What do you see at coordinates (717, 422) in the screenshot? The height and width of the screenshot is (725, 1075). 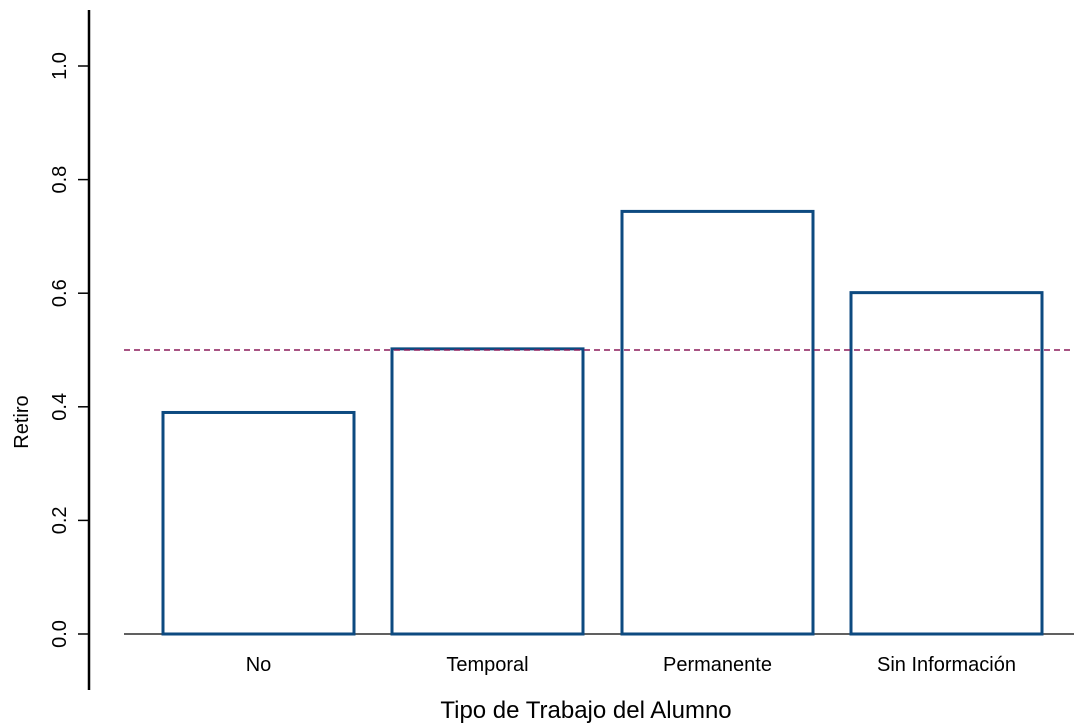 I see `bar-permanente` at bounding box center [717, 422].